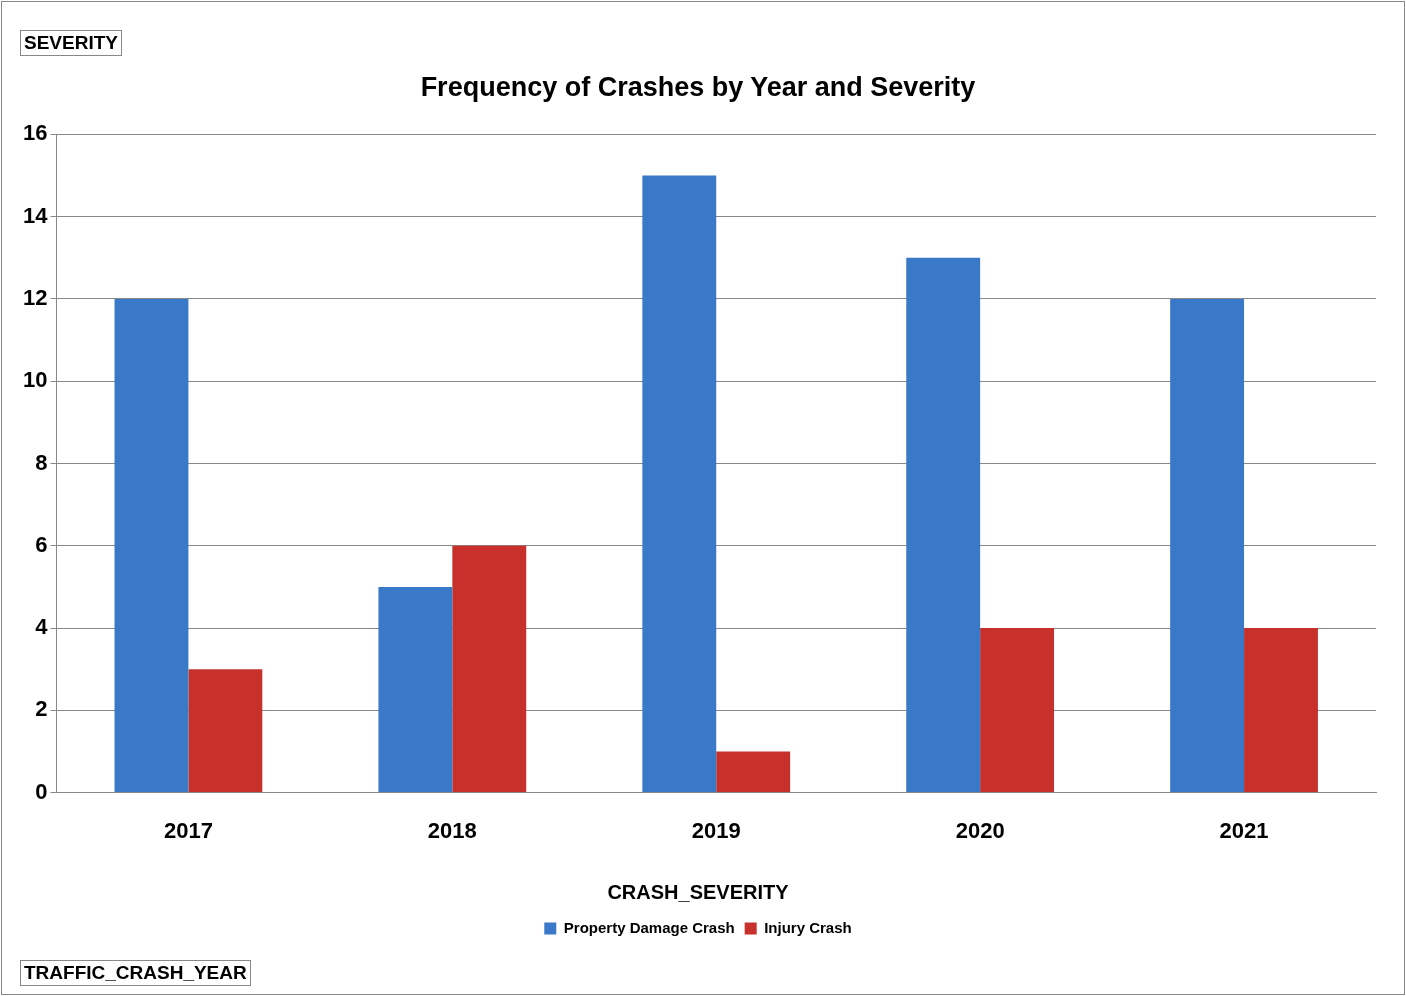  I want to click on y-tick-label: 0, so click(41, 791).